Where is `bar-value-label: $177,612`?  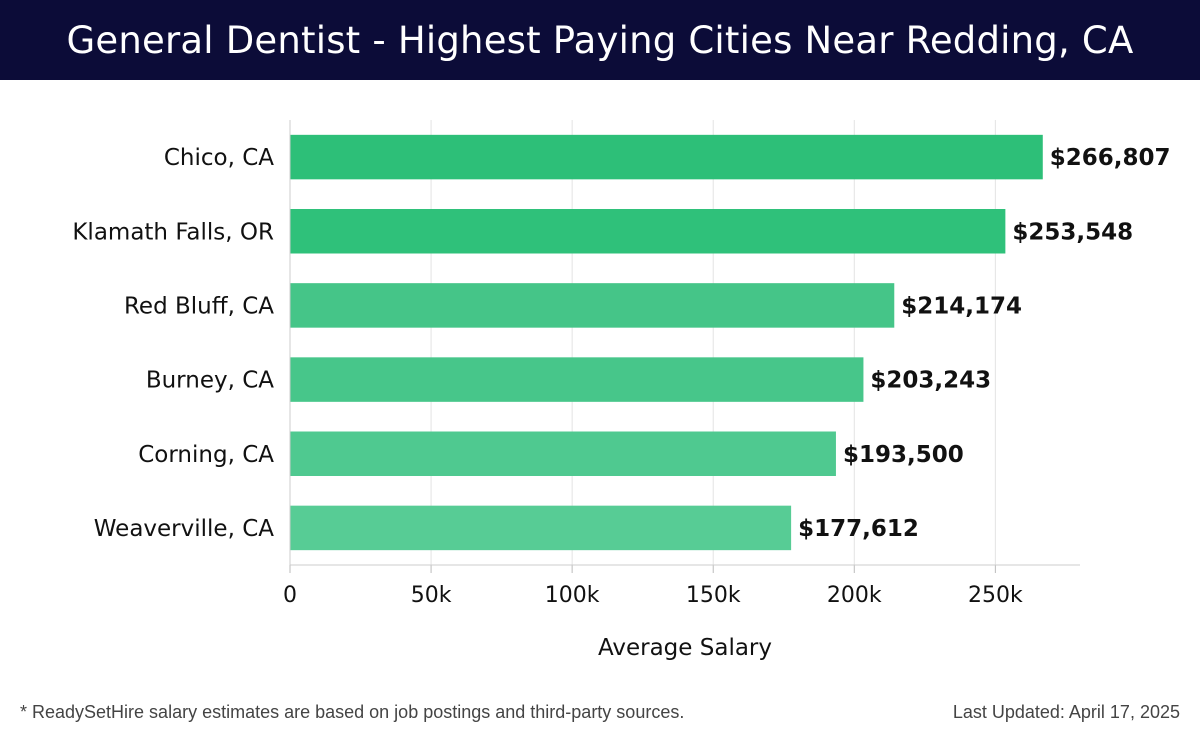 bar-value-label: $177,612 is located at coordinates (858, 529).